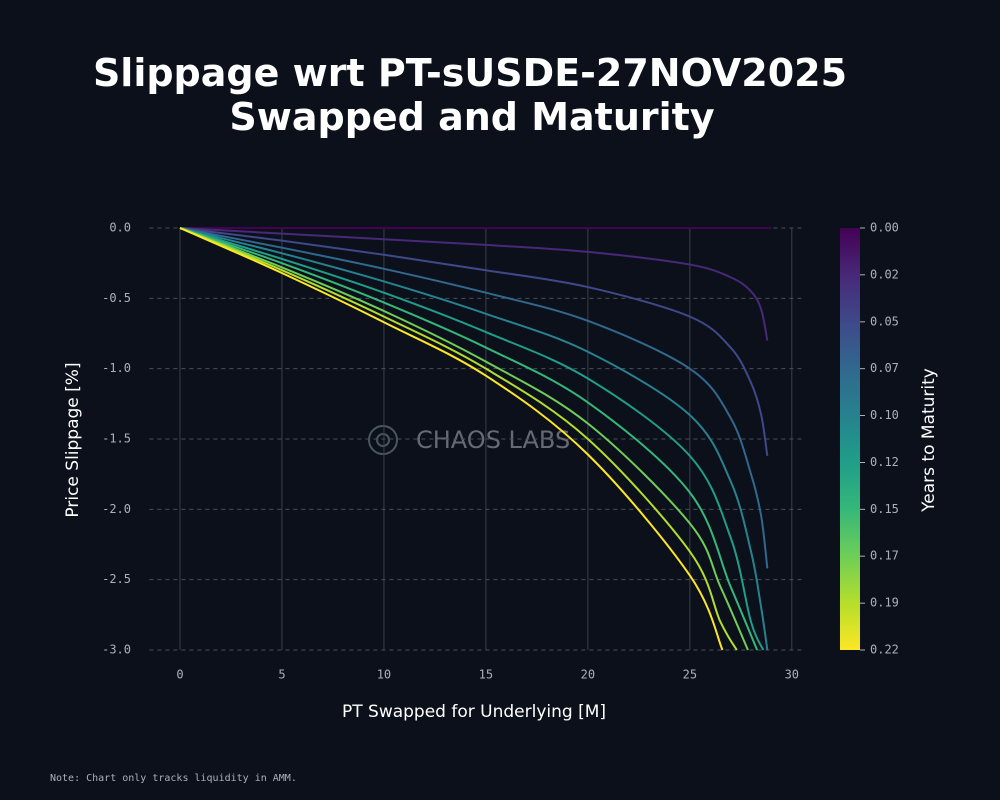 This screenshot has height=800, width=1000. What do you see at coordinates (474, 284) in the screenshot?
I see `series-line` at bounding box center [474, 284].